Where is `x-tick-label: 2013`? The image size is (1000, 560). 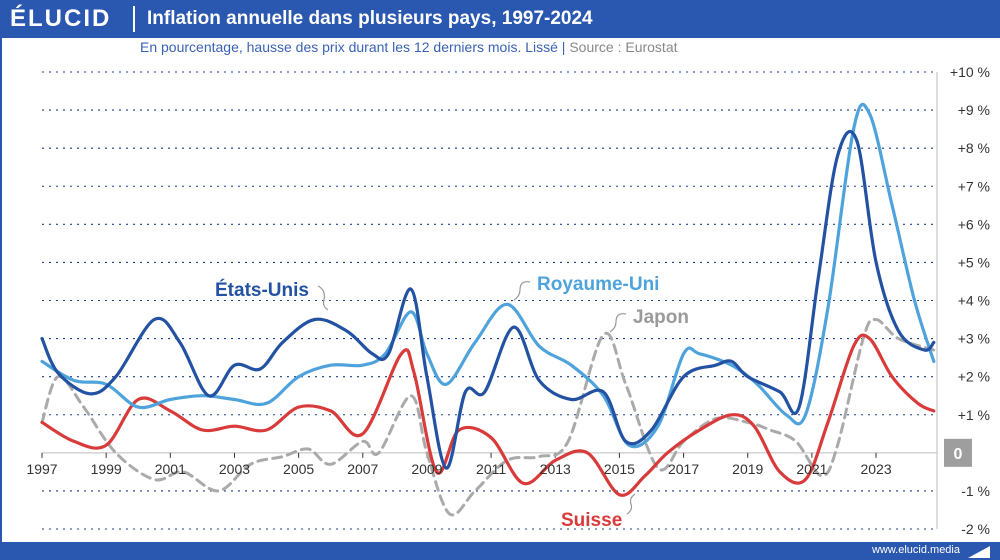
x-tick-label: 2013 is located at coordinates (555, 469).